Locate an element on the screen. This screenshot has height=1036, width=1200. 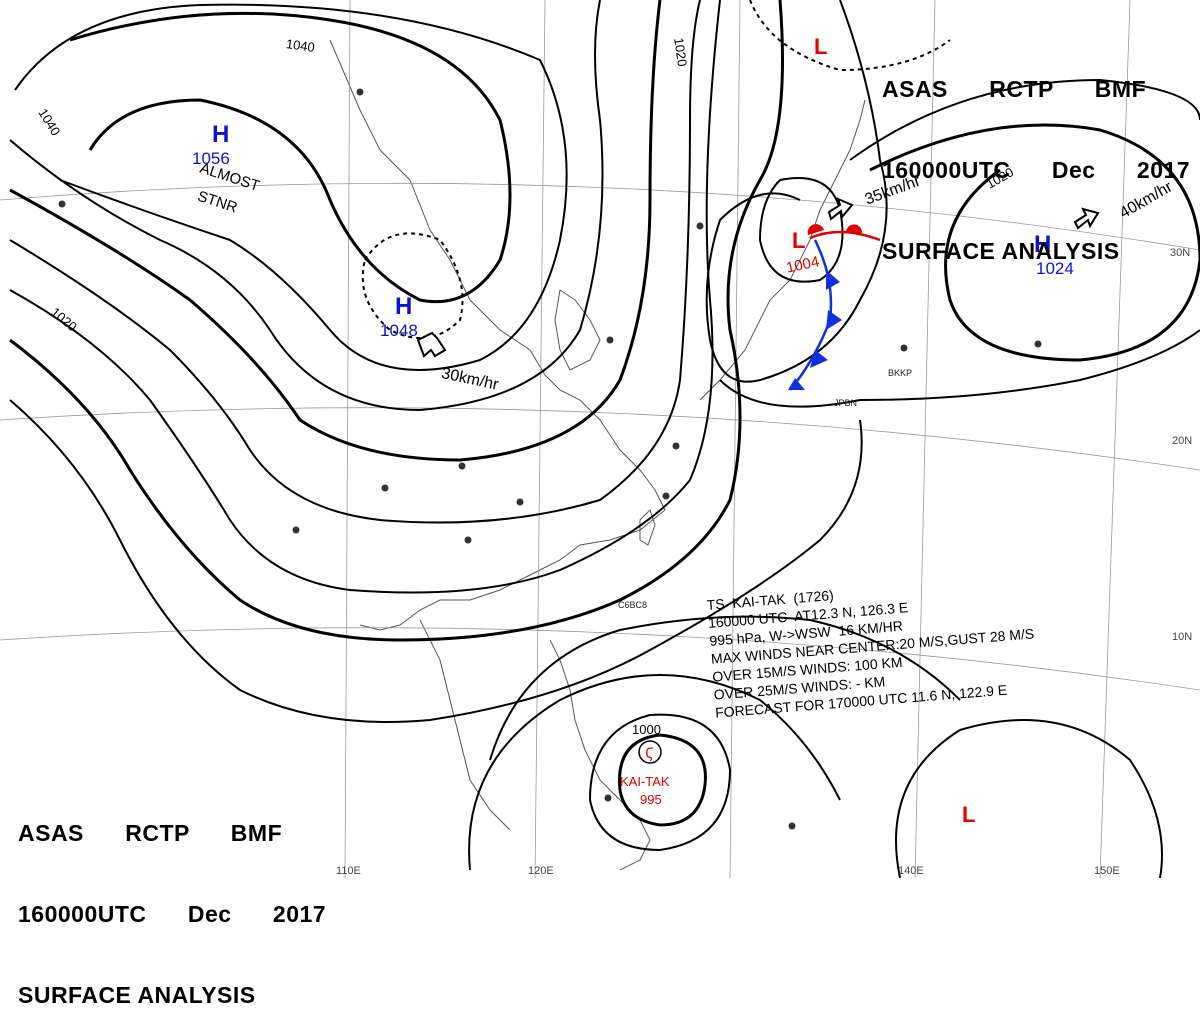
high-center-value: 1048 is located at coordinates (399, 330).